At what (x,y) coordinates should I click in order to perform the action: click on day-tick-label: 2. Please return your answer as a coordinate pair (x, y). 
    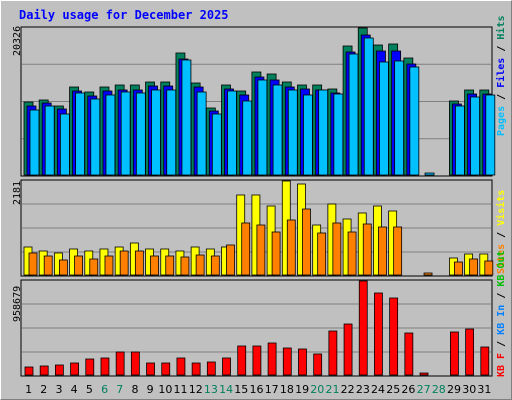
    Looking at the image, I should click on (43, 389).